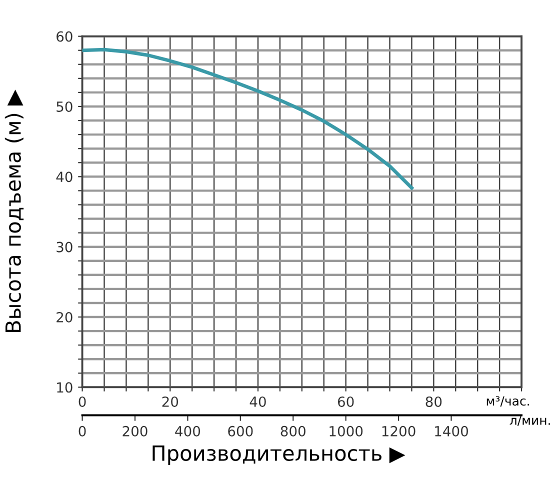 The width and height of the screenshot is (556, 484). Describe the element at coordinates (530, 421) in the screenshot. I see `x2-axis-title: л/мин.` at that location.